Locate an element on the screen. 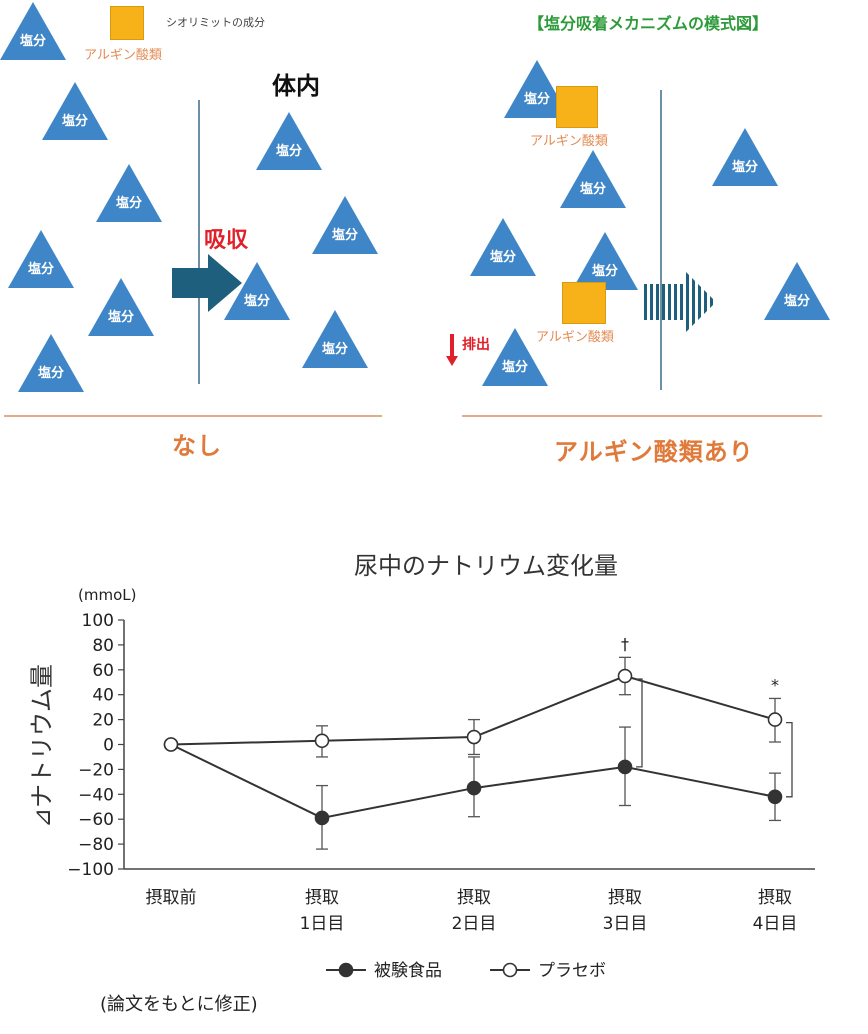 This screenshot has height=1034, width=868. y-tick-label: −40 is located at coordinates (96, 795).